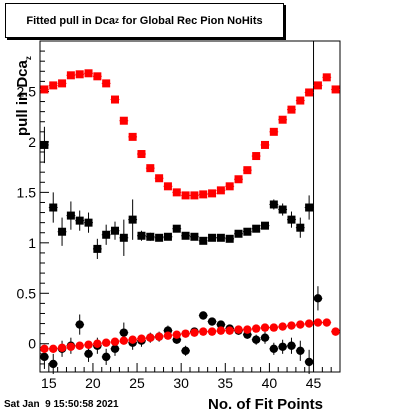  I want to click on x-tick-label: 25, so click(137, 383).